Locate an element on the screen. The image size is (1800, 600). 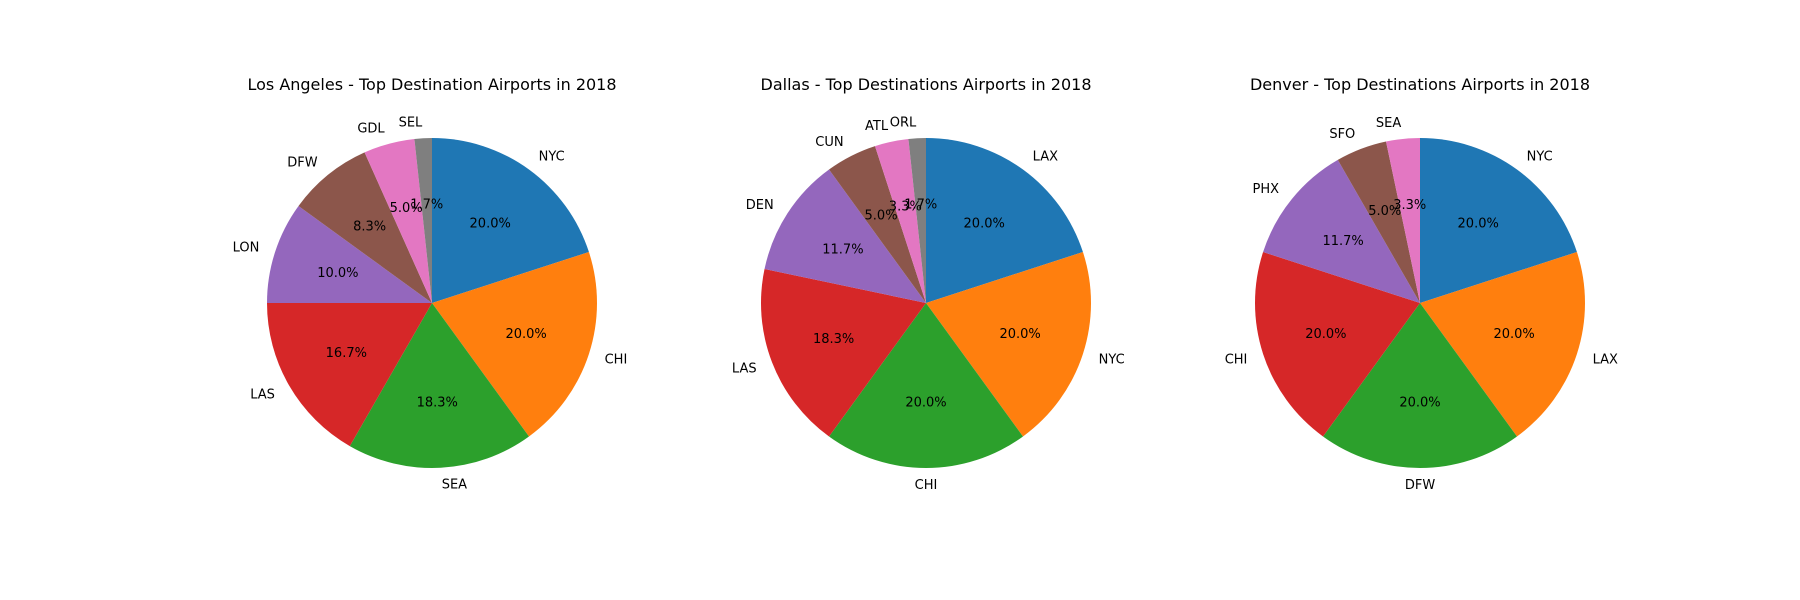
pie-slice-orl is located at coordinates (917, 220).